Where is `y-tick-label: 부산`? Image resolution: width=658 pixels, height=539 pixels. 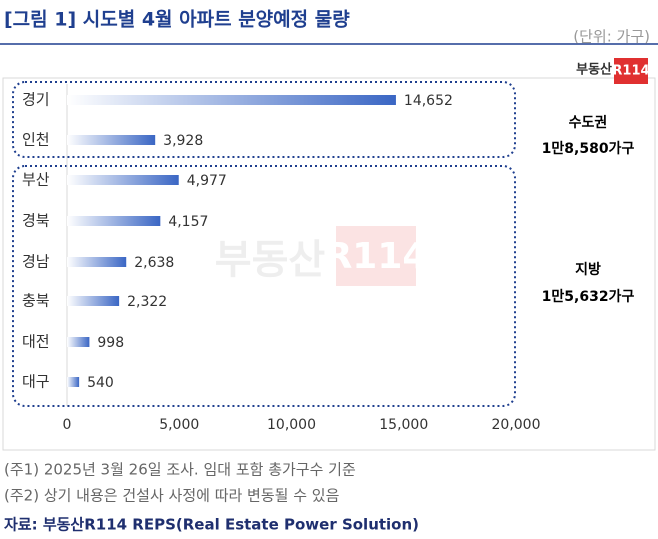 y-tick-label: 부산 is located at coordinates (36, 180).